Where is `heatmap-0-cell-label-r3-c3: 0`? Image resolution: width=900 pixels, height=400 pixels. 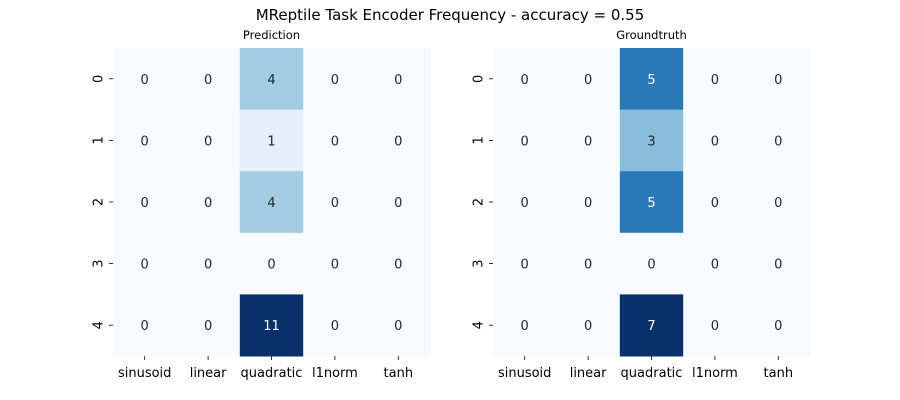
heatmap-0-cell-label-r3-c3: 0 is located at coordinates (335, 265).